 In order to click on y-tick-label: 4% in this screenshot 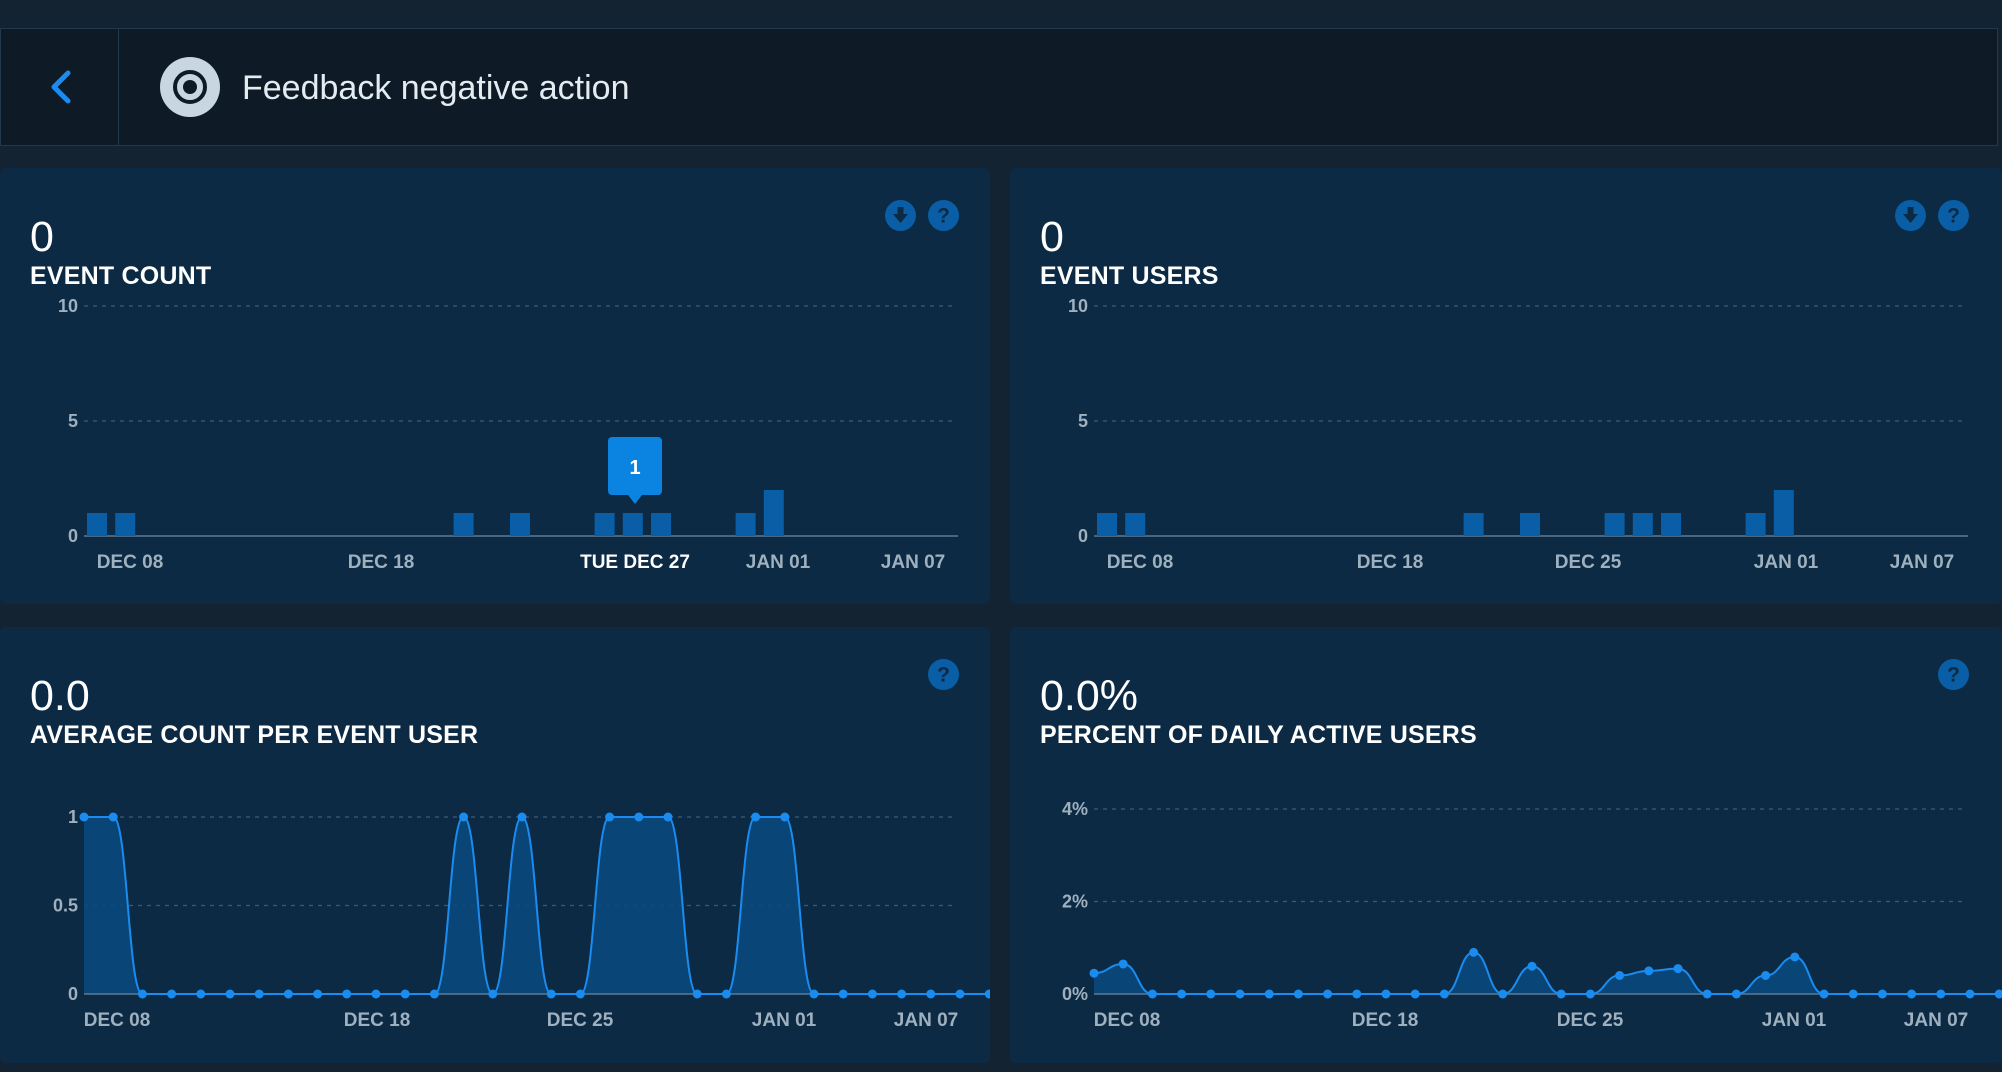, I will do `click(1075, 809)`.